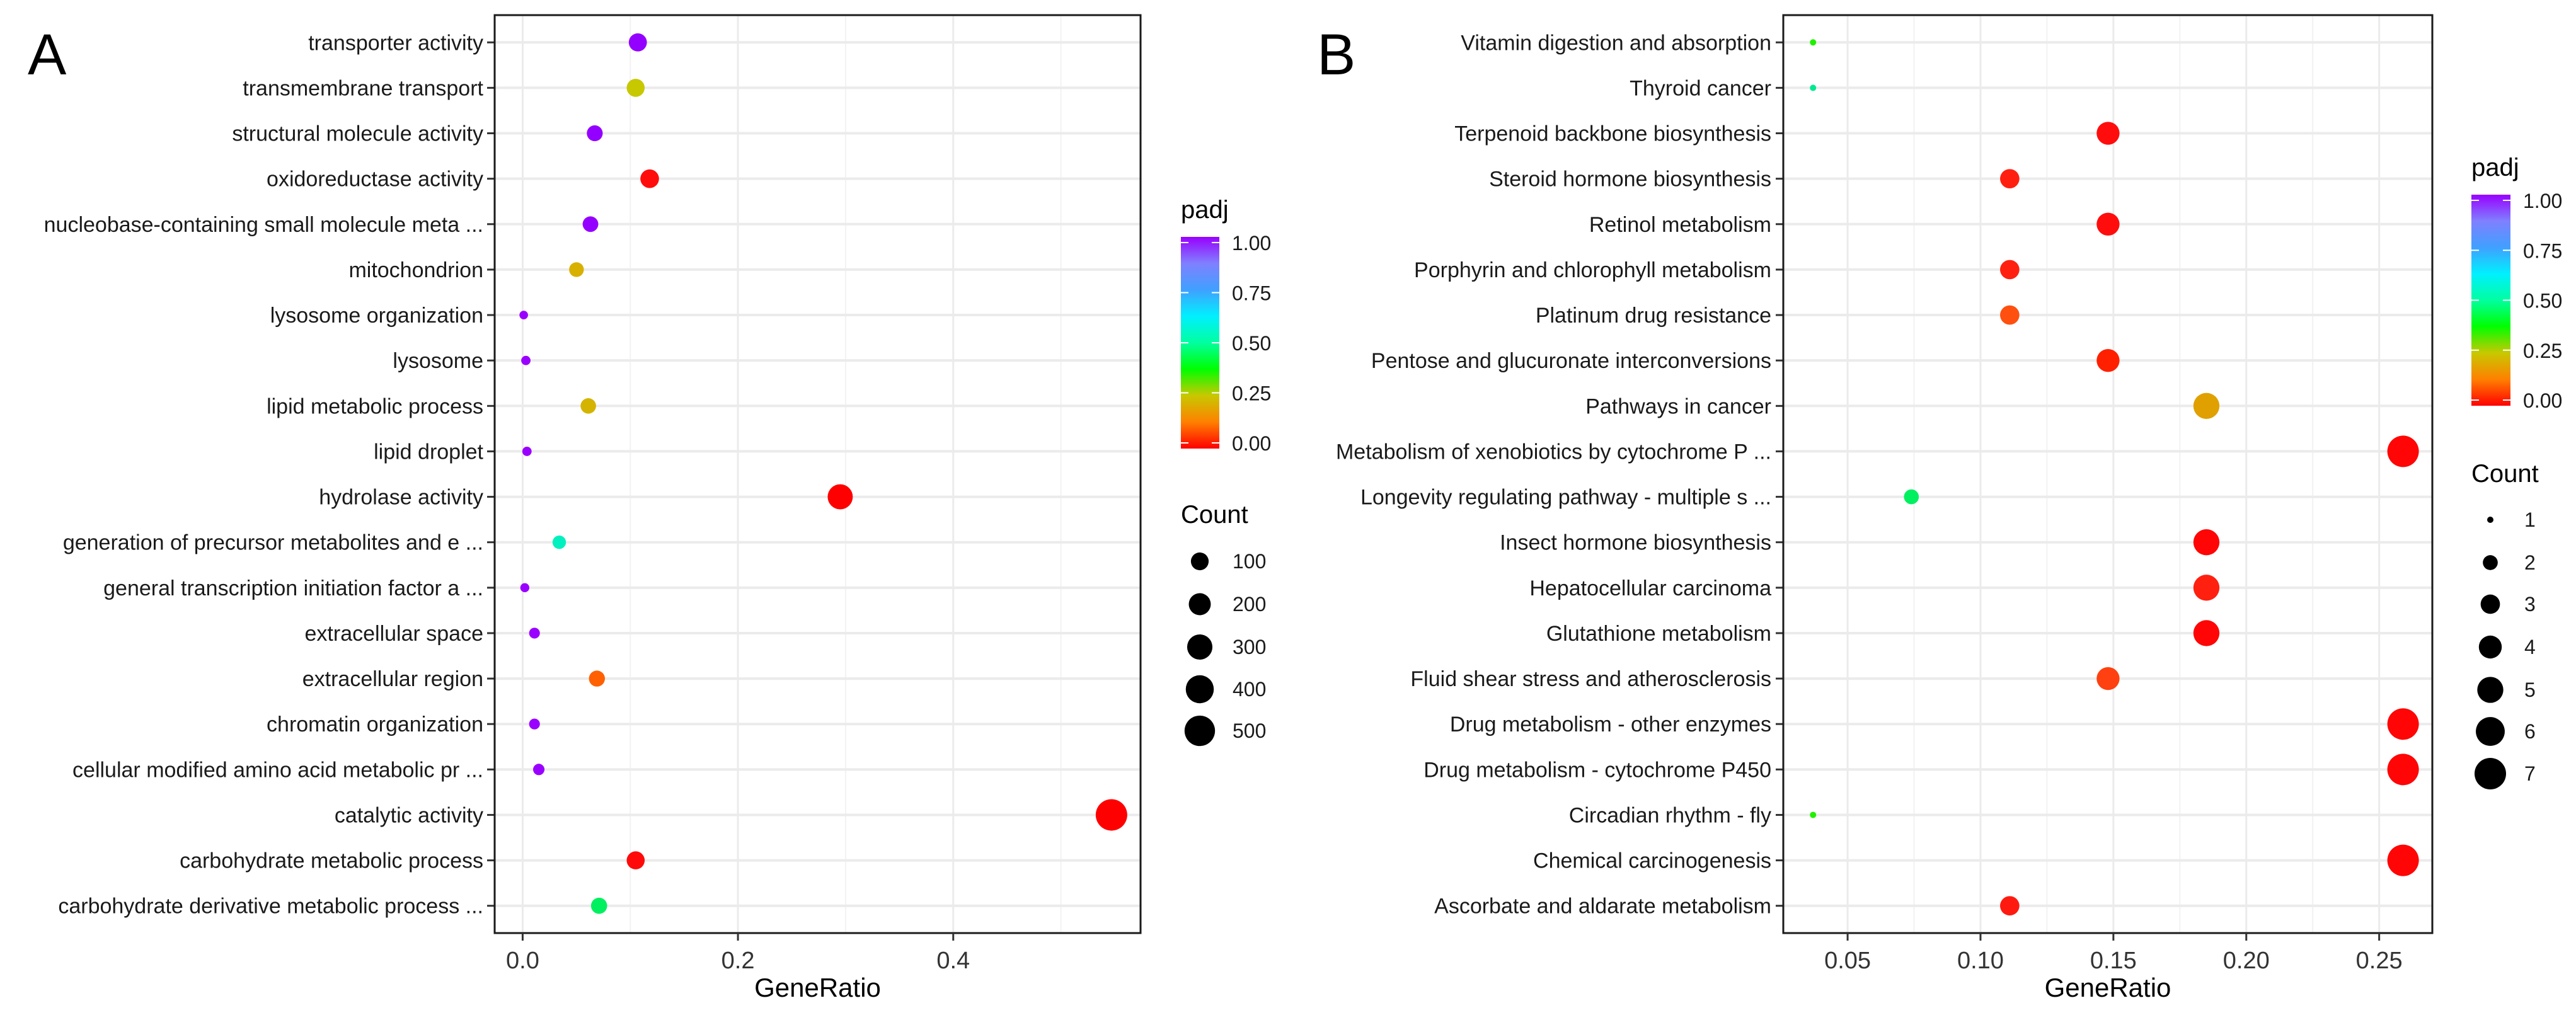 The height and width of the screenshot is (1020, 2576). What do you see at coordinates (2113, 961) in the screenshot?
I see `x-tick-label: 0.15` at bounding box center [2113, 961].